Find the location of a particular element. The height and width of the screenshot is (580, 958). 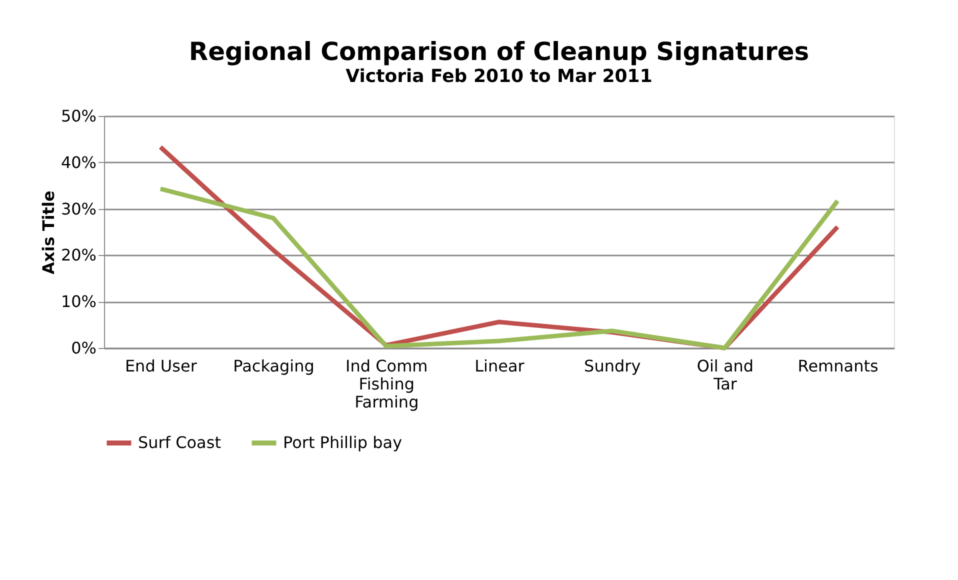

y-tick-label: 20% is located at coordinates (78, 255).